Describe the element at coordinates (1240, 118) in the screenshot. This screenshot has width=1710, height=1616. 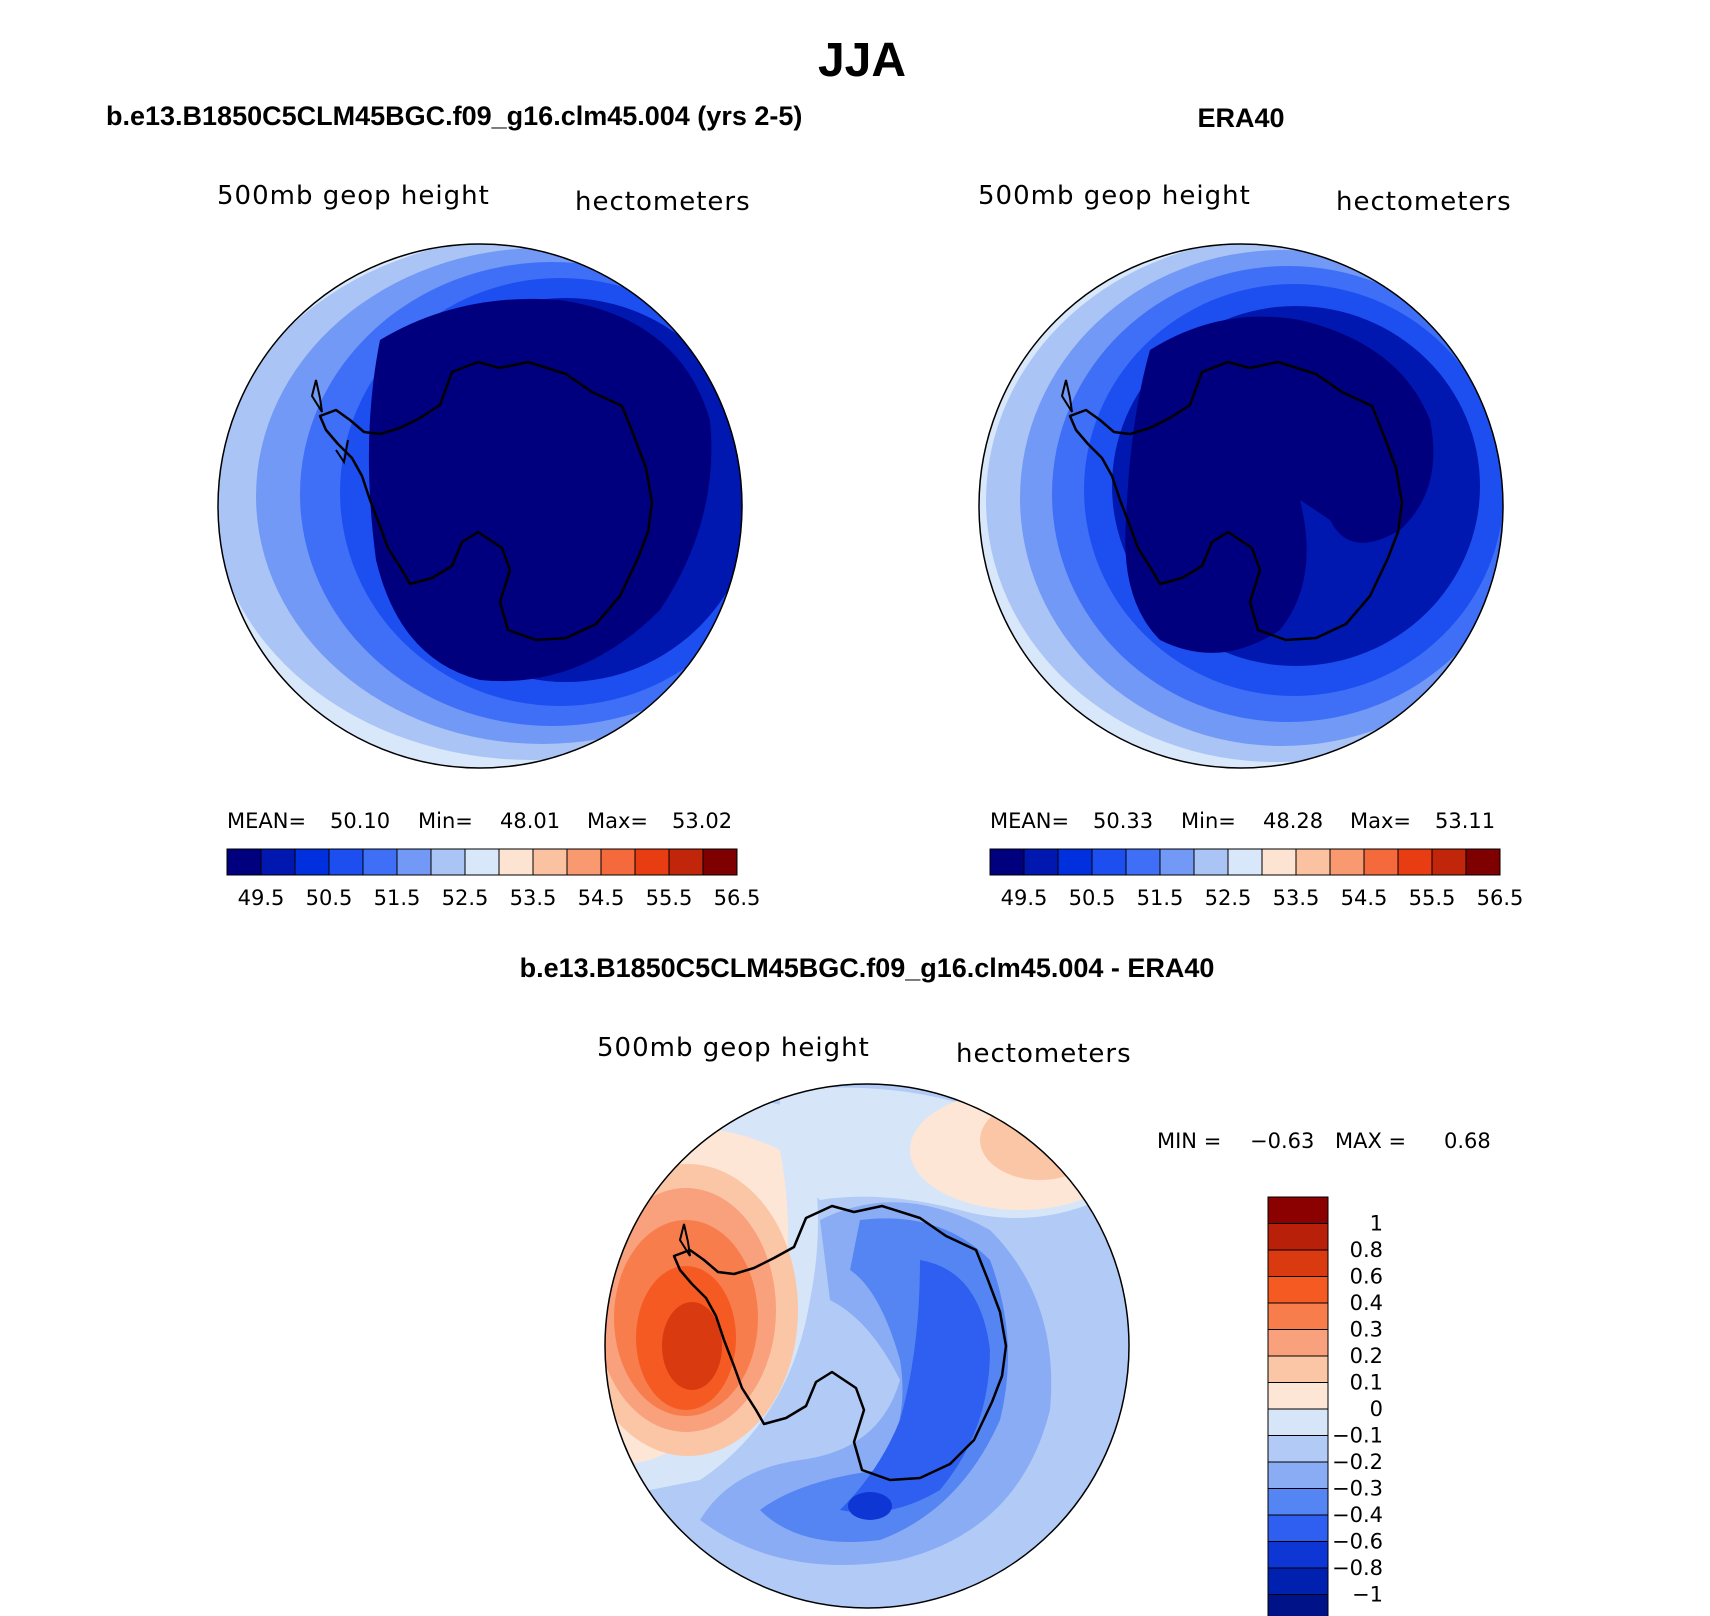
I see `obs-panel-title: ERA40` at that location.